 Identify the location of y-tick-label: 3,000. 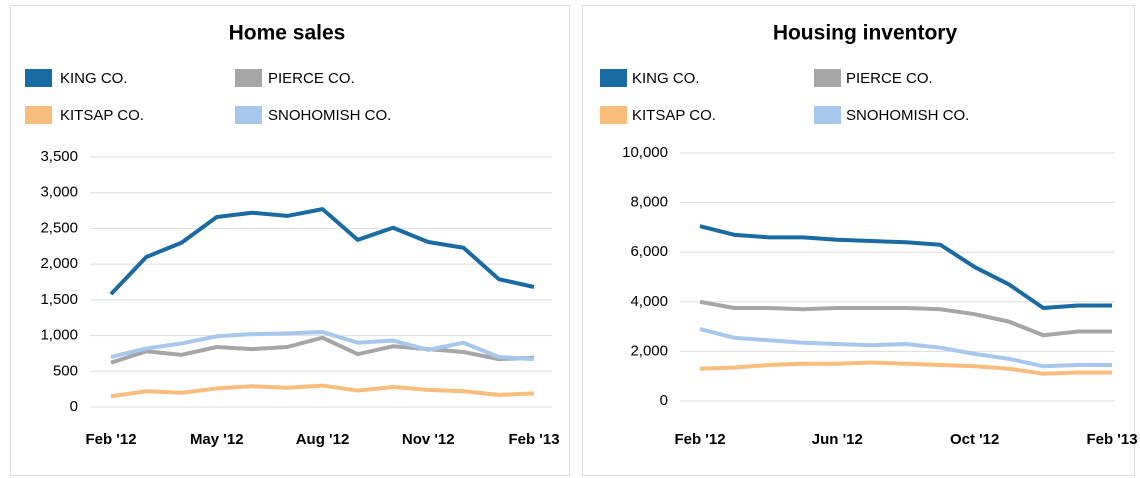
(59, 192).